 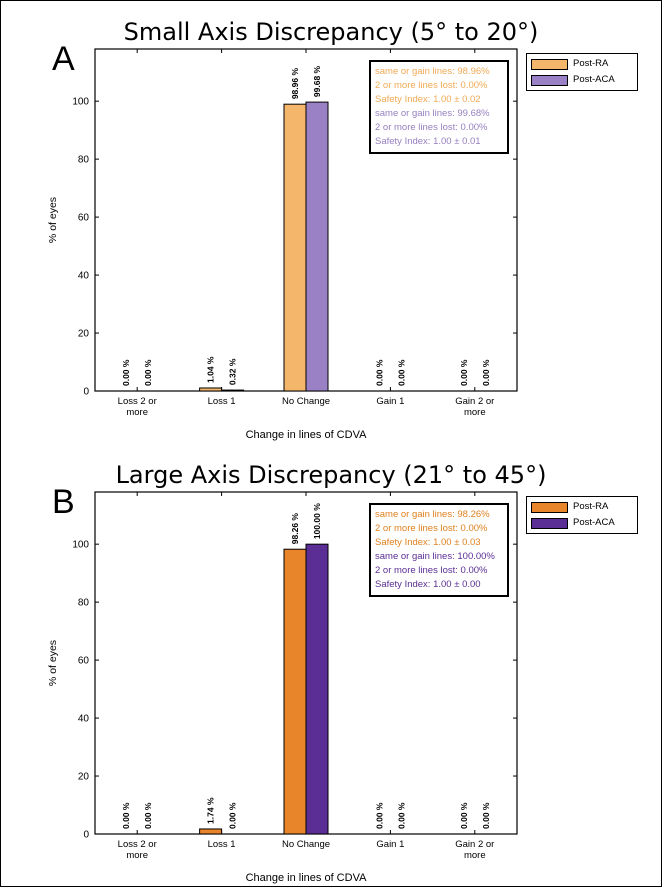 What do you see at coordinates (63, 59) in the screenshot?
I see `panel-label: A` at bounding box center [63, 59].